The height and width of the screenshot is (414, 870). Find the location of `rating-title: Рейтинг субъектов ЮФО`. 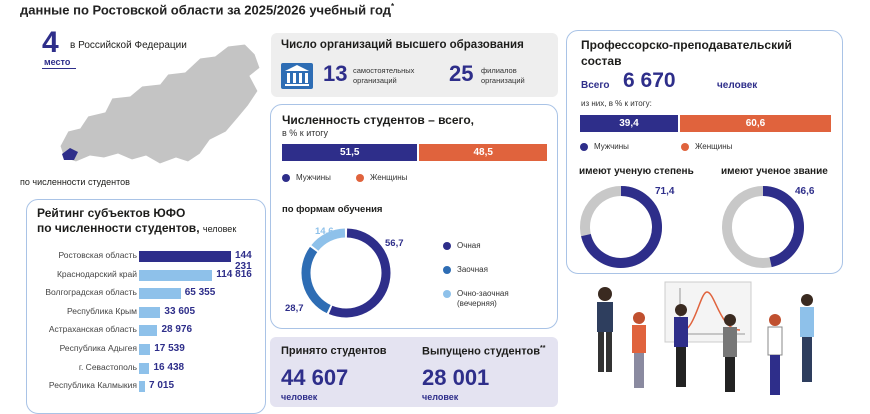

rating-title: Рейтинг субъектов ЮФО is located at coordinates (111, 213).